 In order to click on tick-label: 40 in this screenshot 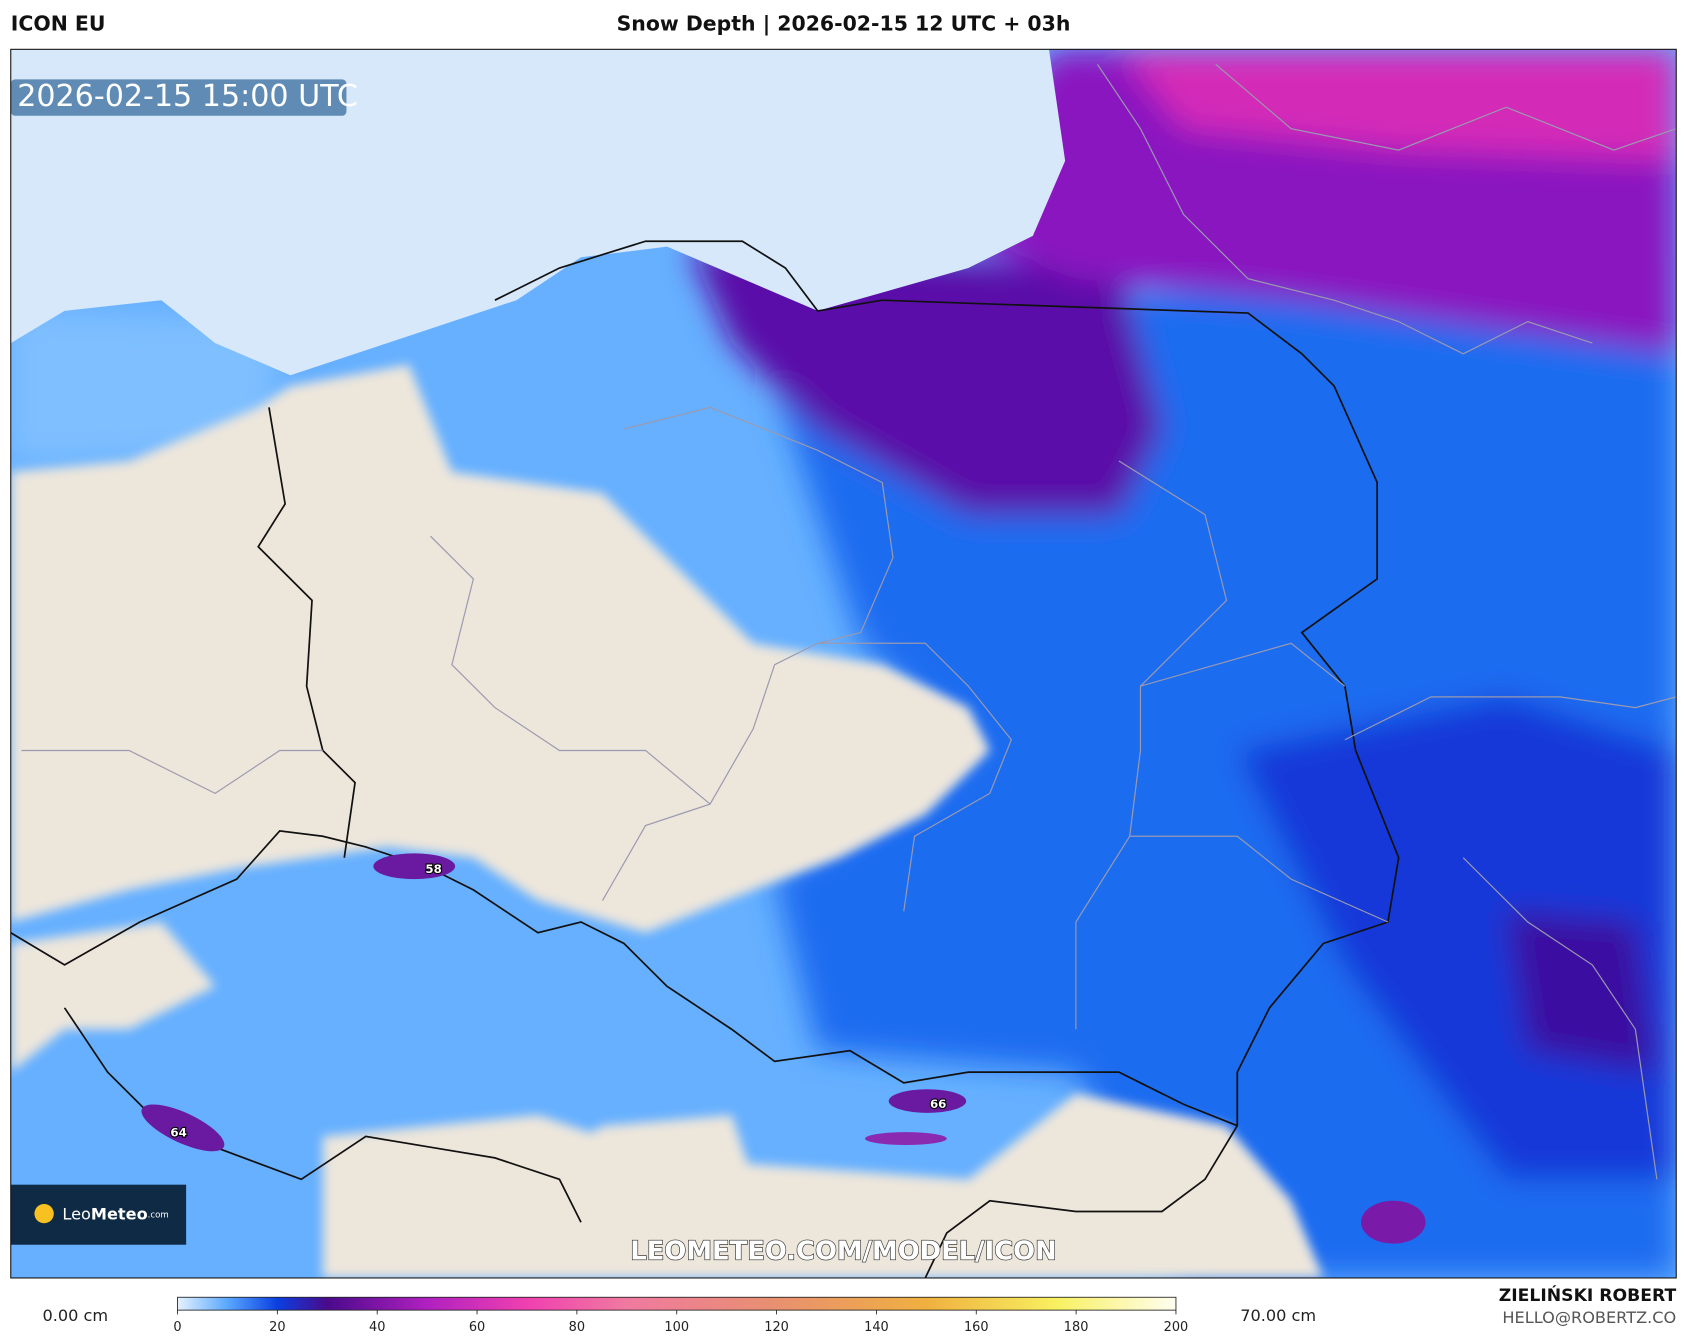, I will do `click(377, 1327)`.